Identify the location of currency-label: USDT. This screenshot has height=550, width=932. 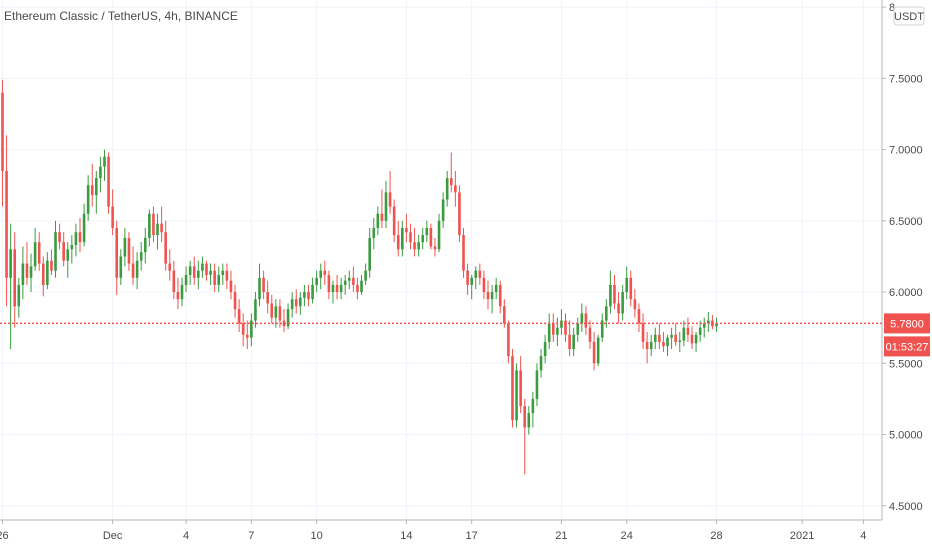
(909, 17).